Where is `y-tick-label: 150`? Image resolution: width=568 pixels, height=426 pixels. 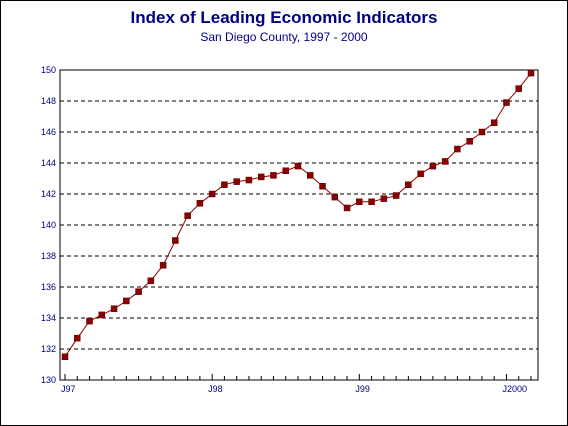 y-tick-label: 150 is located at coordinates (48, 70).